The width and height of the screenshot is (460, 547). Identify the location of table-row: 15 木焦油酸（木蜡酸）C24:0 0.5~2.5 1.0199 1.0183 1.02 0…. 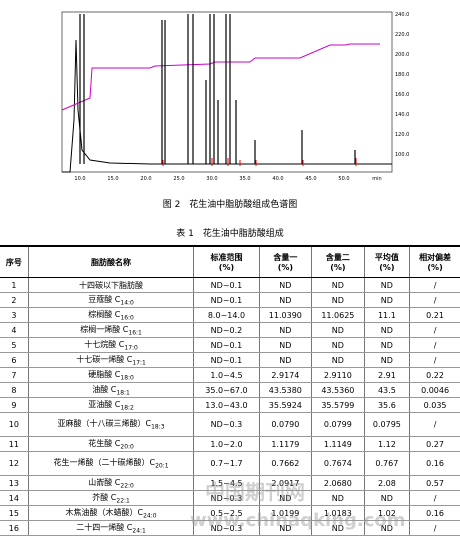
(230, 513).